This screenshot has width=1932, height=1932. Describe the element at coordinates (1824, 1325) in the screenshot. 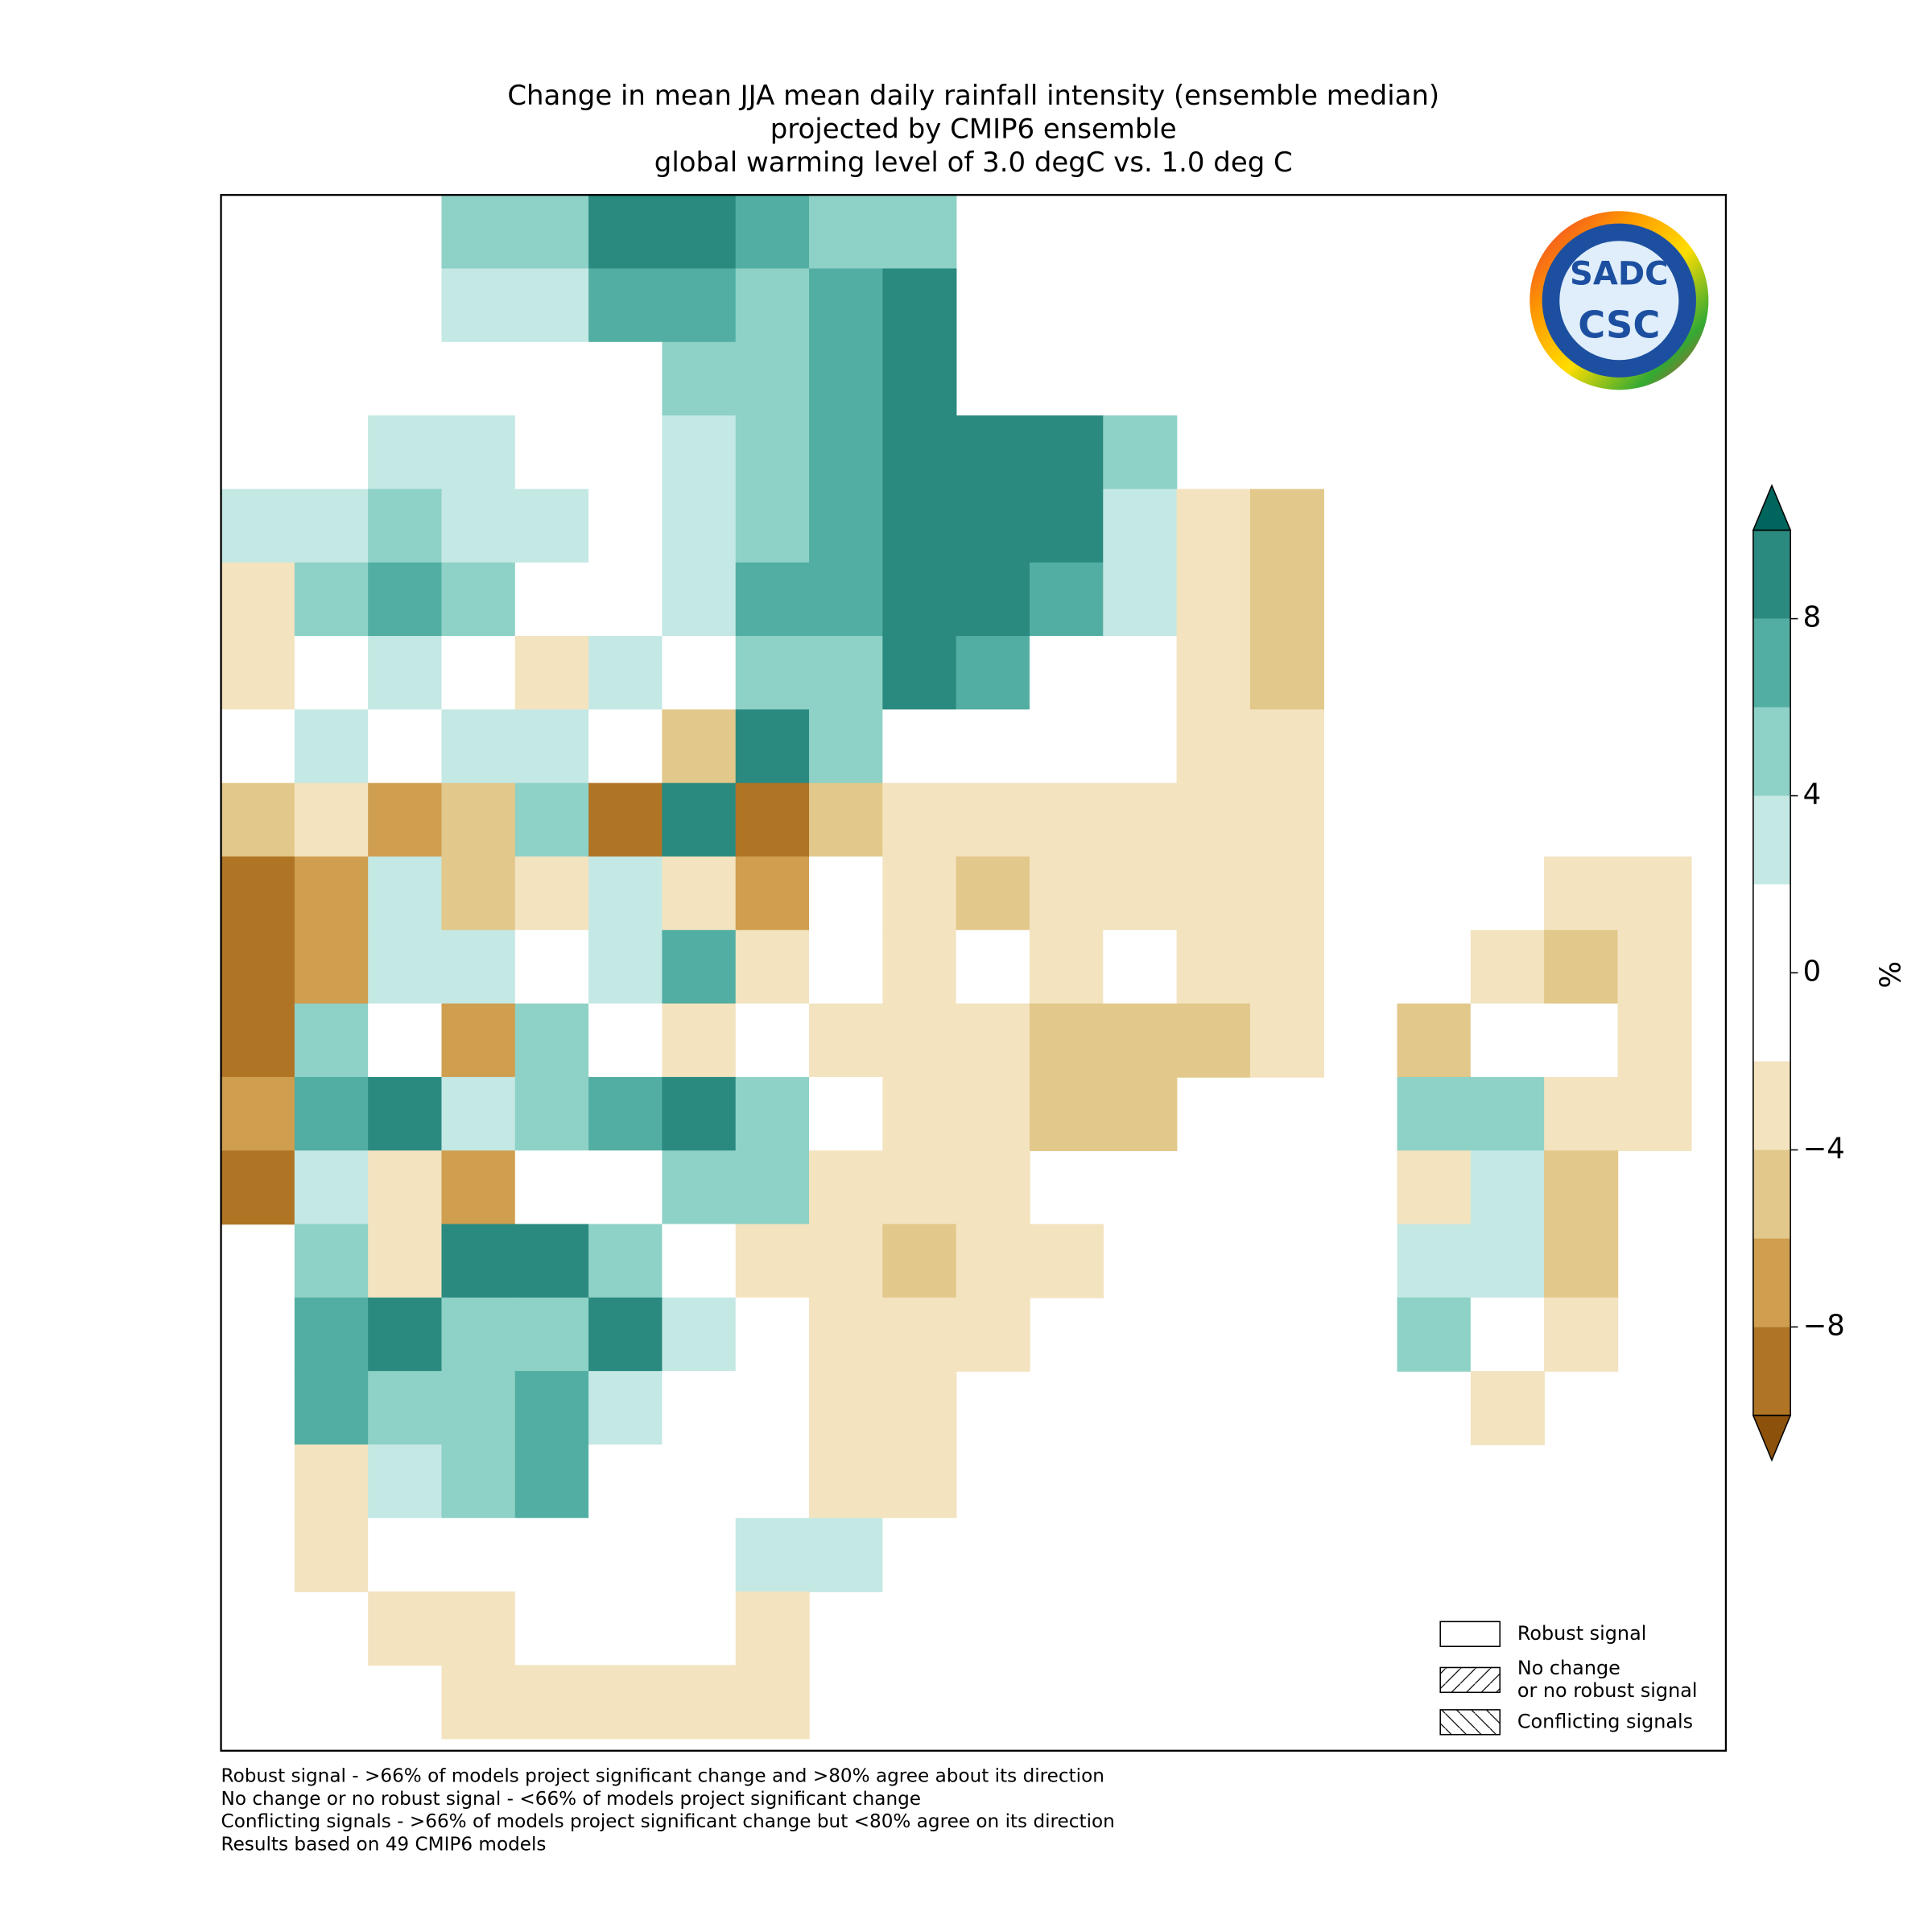

I see `colorbar-tick-label: −8` at that location.